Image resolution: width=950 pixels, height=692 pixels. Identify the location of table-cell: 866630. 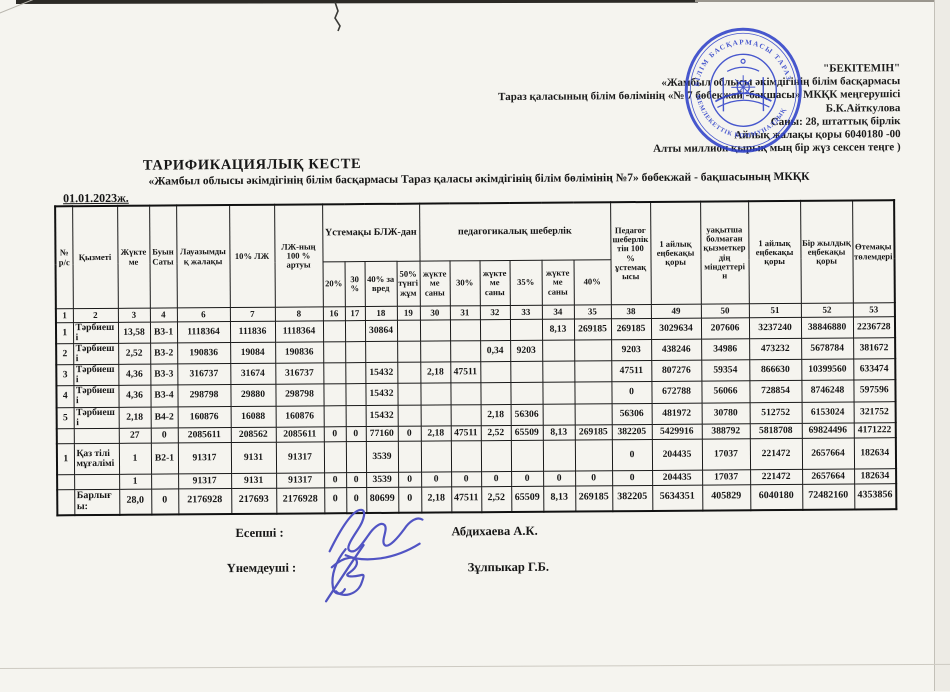
(775, 371).